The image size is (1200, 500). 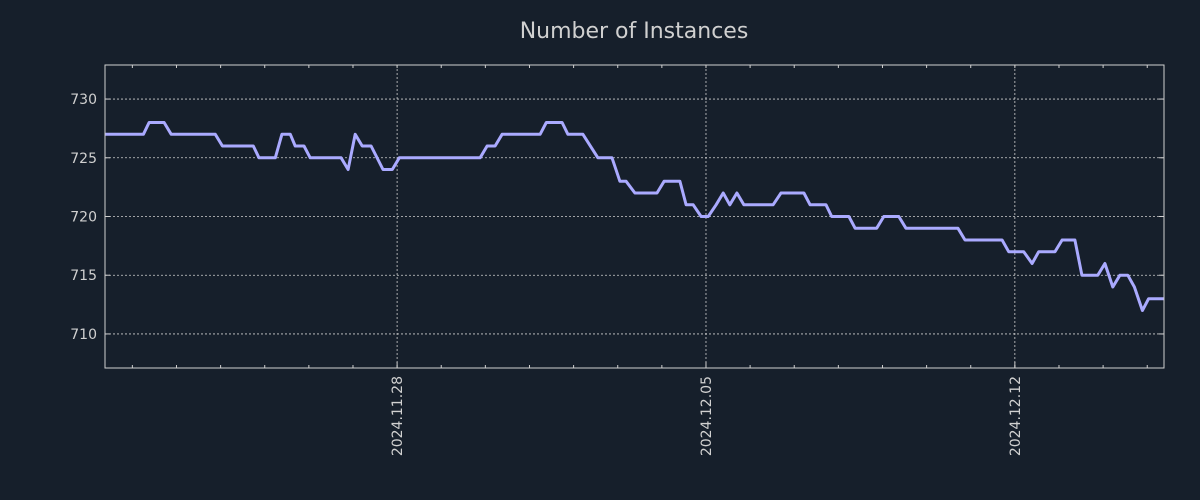 I want to click on y-tick-label: 725, so click(x=83, y=159).